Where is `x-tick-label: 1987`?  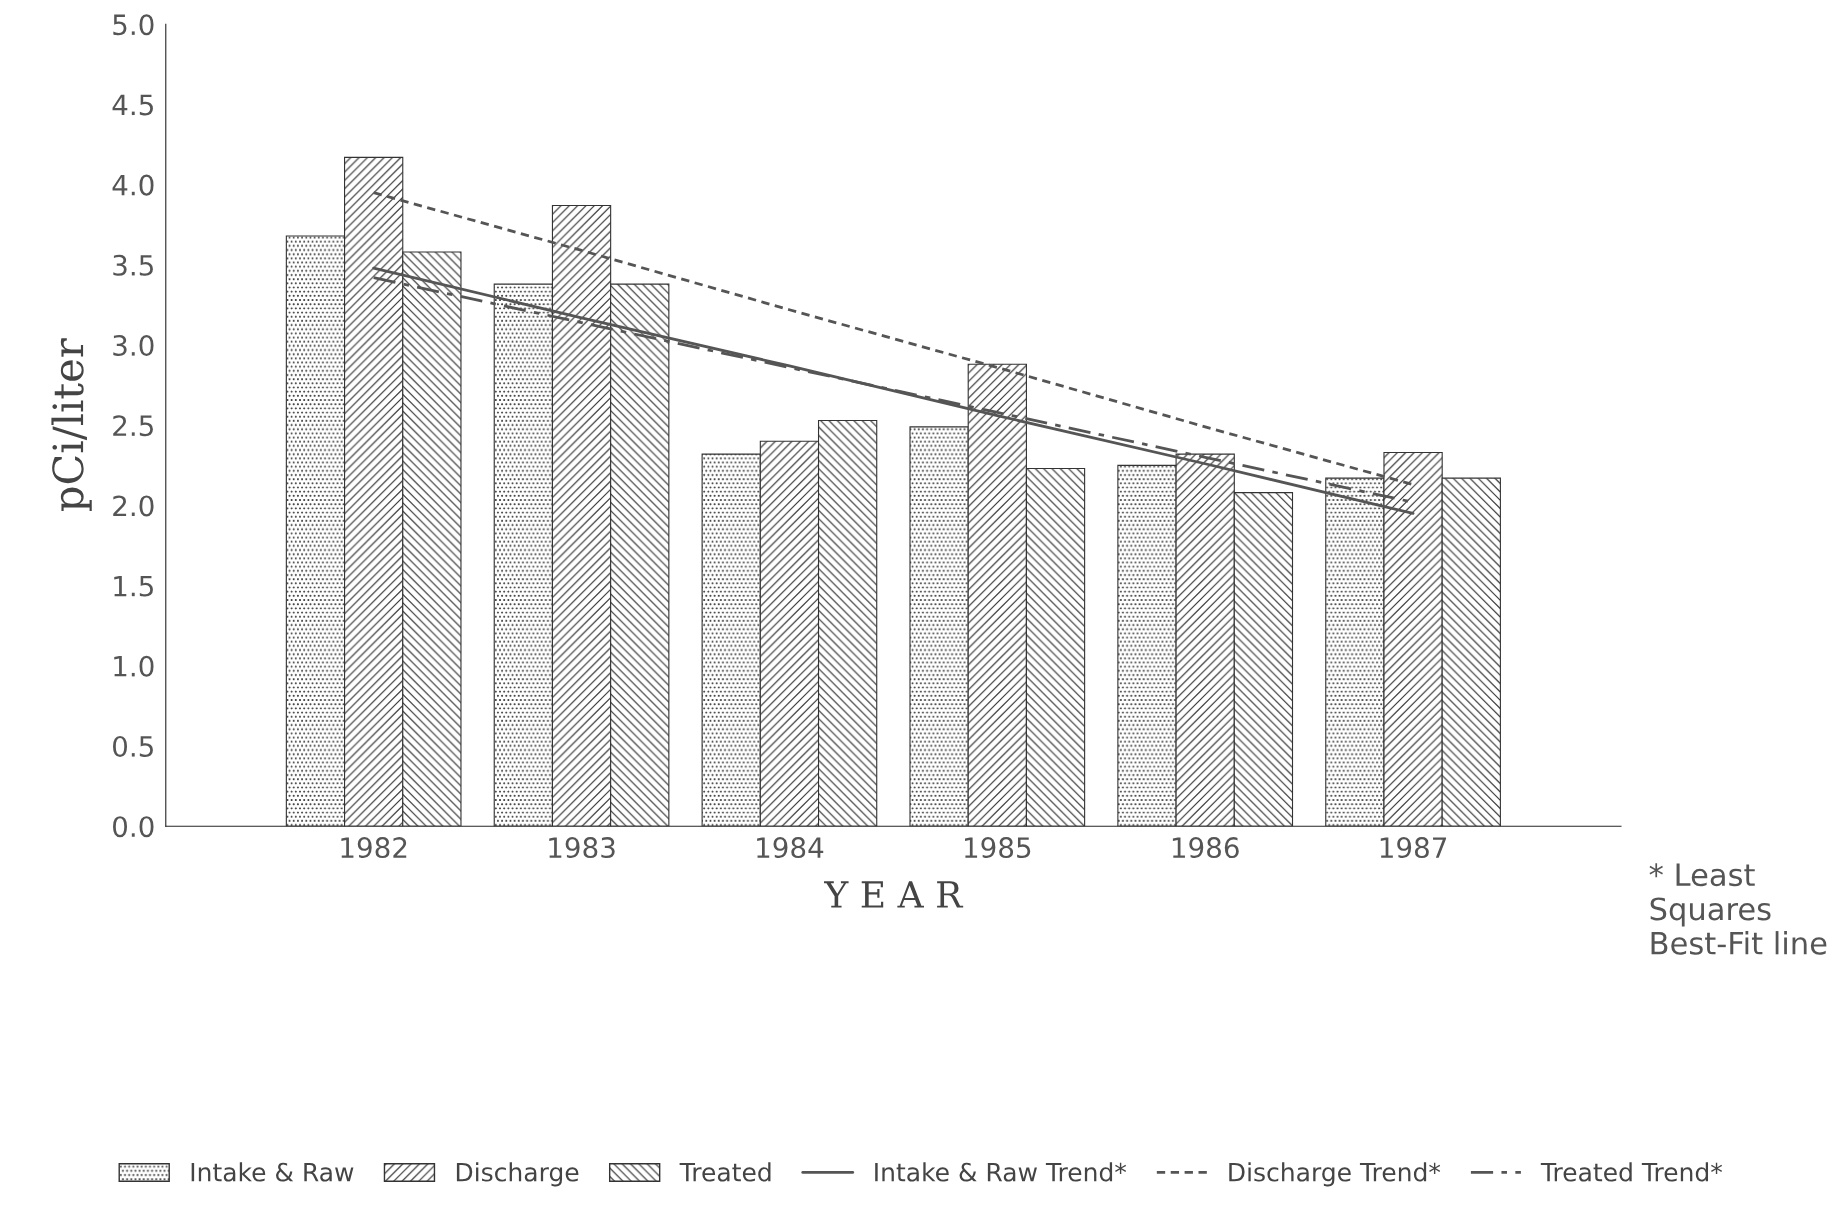 x-tick-label: 1987 is located at coordinates (1413, 848).